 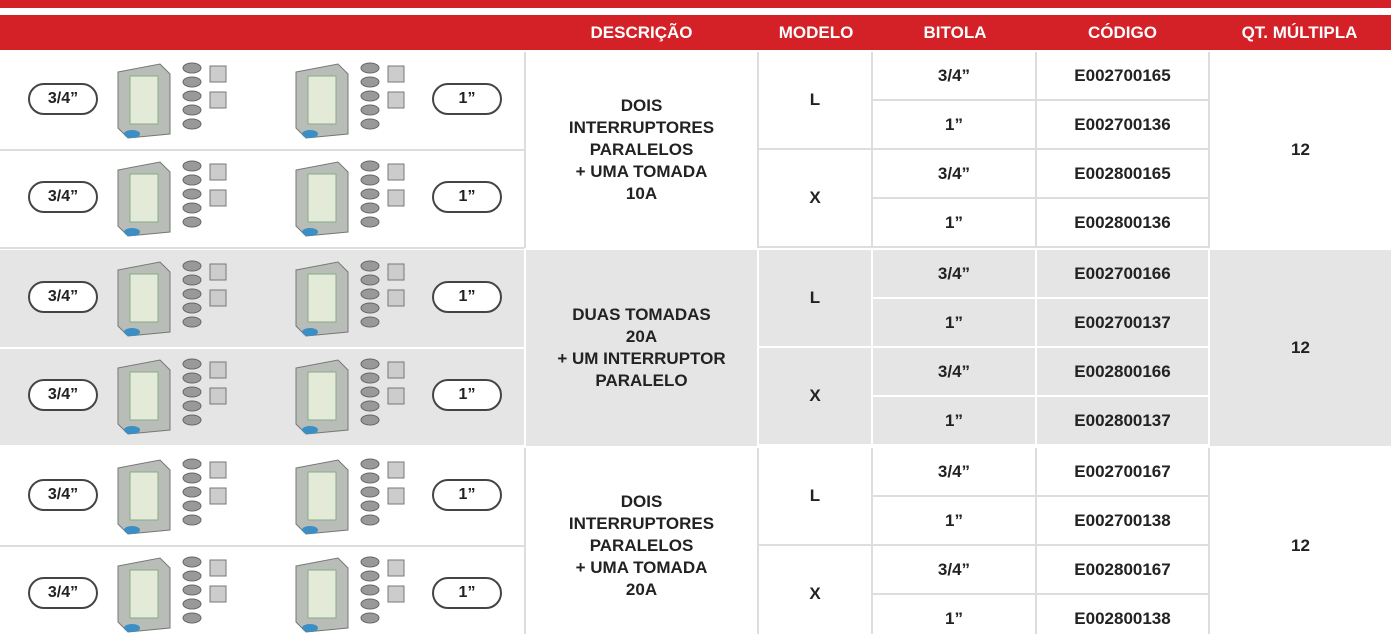 What do you see at coordinates (1122, 125) in the screenshot?
I see `code: E002700136` at bounding box center [1122, 125].